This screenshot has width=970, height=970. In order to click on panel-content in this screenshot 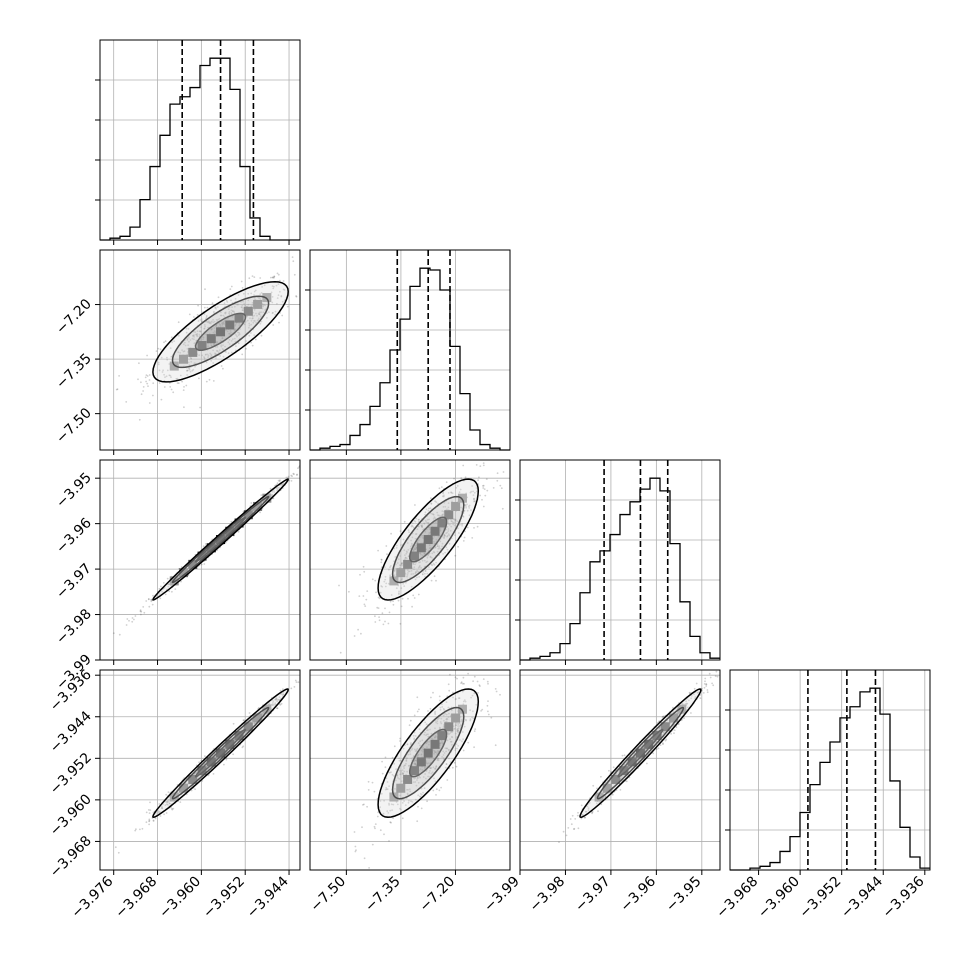, I will do `click(410, 560)`.